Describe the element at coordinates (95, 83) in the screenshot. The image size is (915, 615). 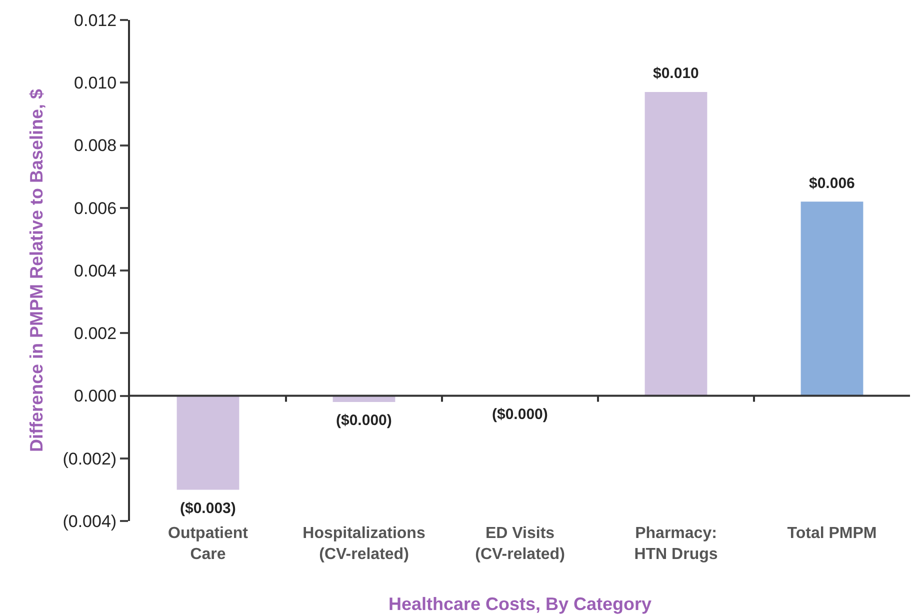
I see `y-tick-label: 0.010` at that location.